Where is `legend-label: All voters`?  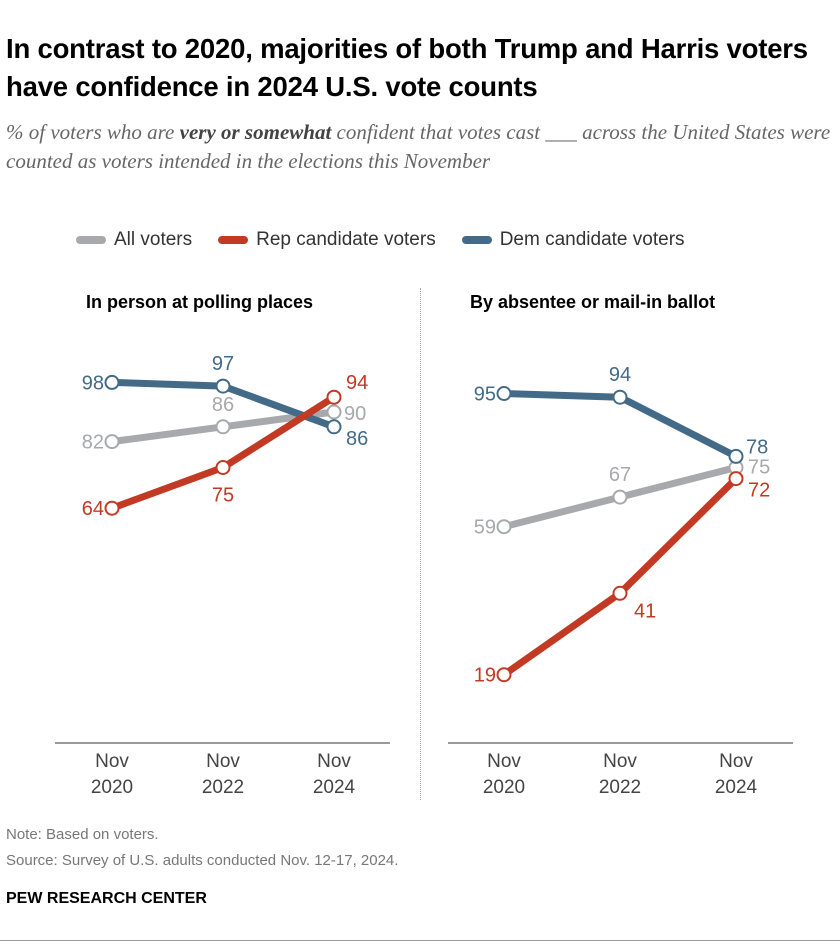
legend-label: All voters is located at coordinates (153, 239).